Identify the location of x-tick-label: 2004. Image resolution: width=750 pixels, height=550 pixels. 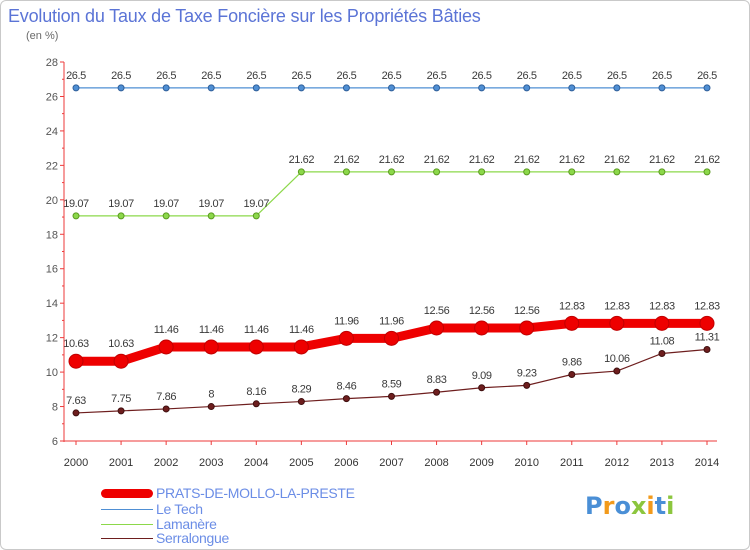
(256, 463).